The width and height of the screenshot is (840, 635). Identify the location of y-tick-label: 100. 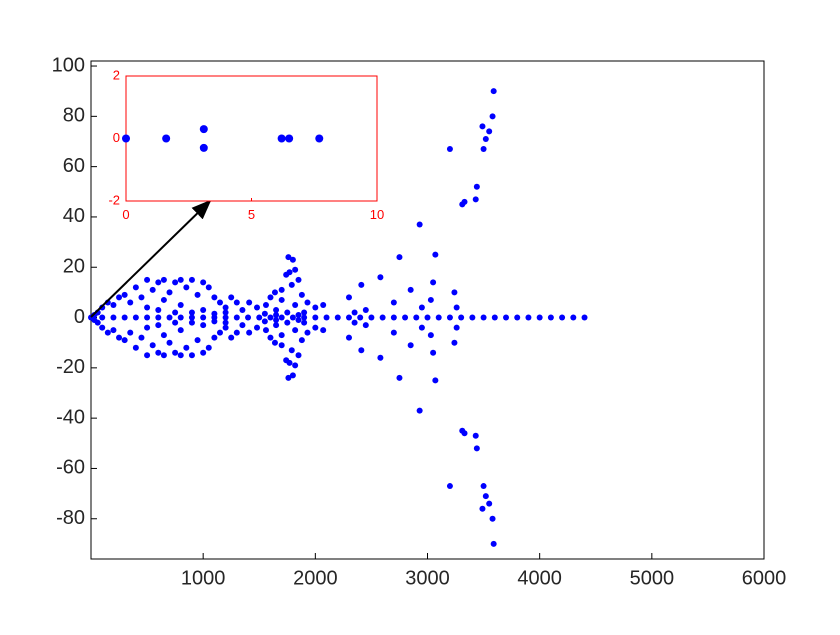
(68, 65).